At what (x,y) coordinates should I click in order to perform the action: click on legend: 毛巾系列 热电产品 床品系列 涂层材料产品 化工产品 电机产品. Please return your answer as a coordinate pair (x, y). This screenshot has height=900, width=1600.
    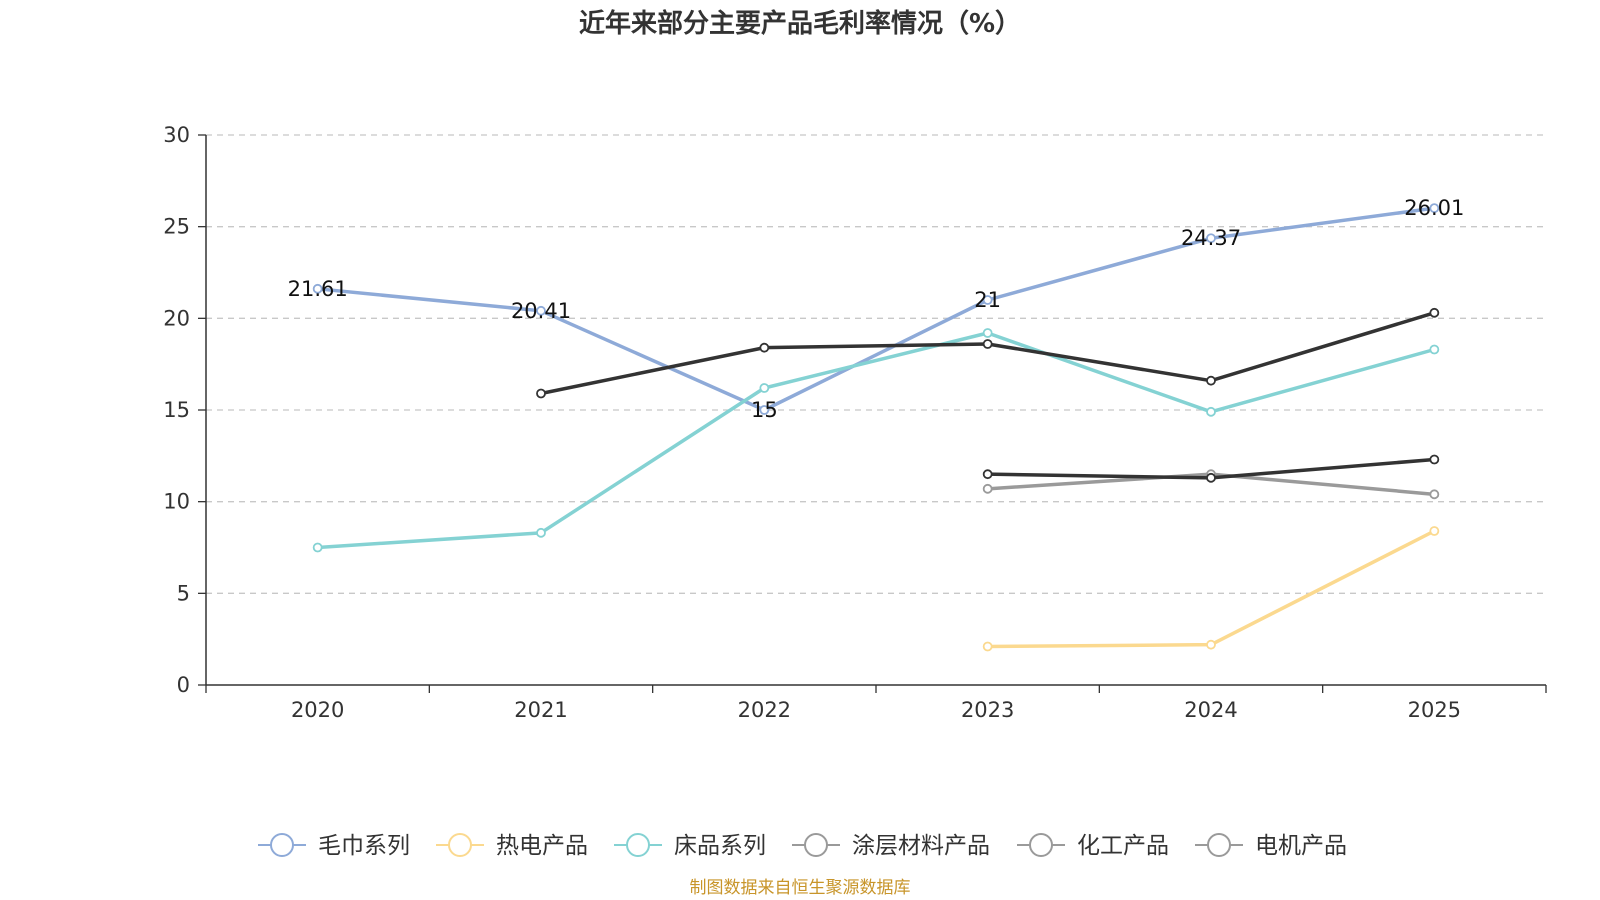
    Looking at the image, I should click on (802, 846).